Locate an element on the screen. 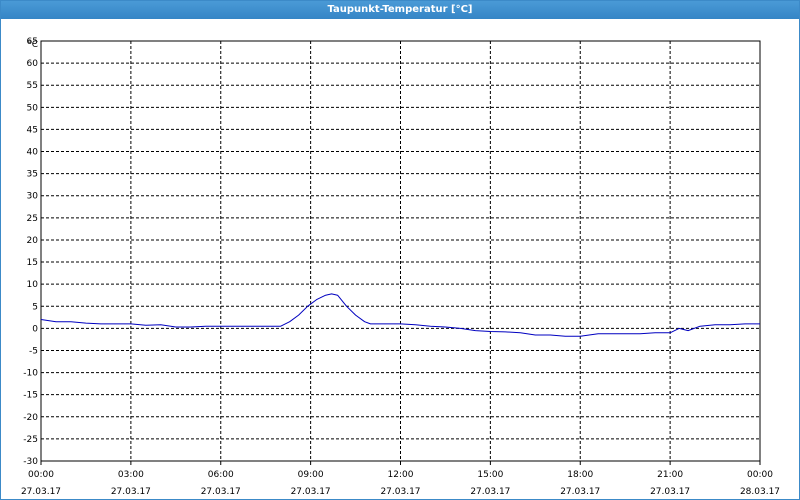 This screenshot has height=500, width=800. y-tick-label: 35 is located at coordinates (32, 175).